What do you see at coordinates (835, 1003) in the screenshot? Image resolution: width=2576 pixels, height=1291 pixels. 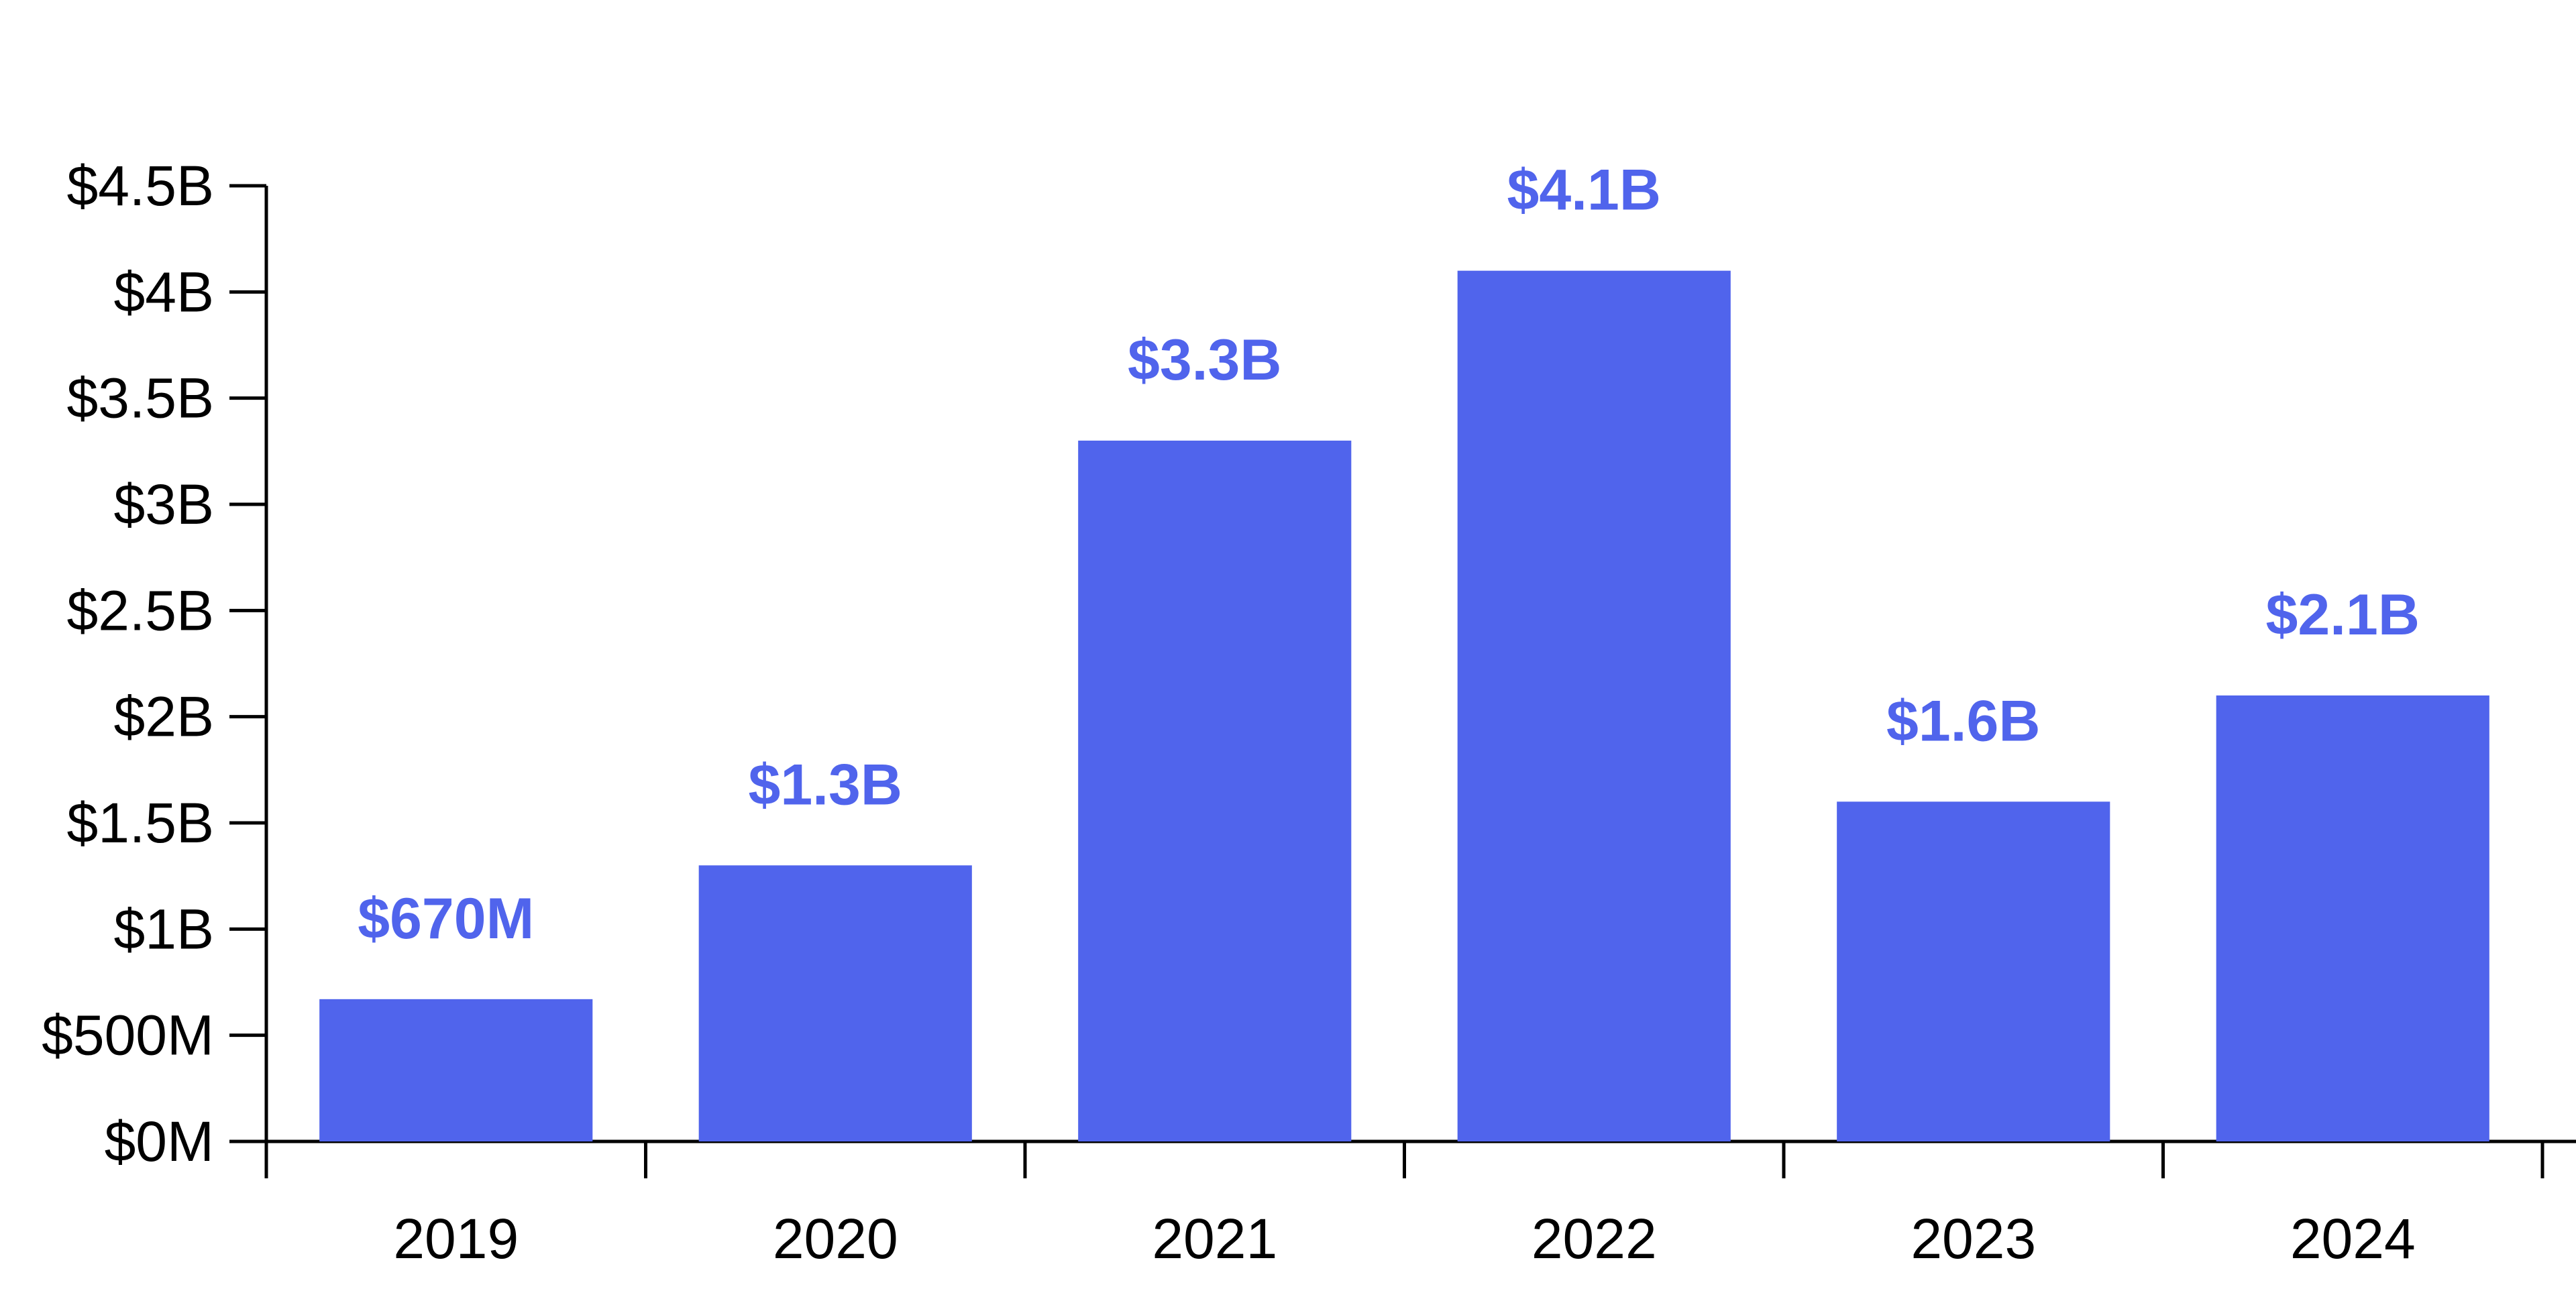 I see `bar-2020` at bounding box center [835, 1003].